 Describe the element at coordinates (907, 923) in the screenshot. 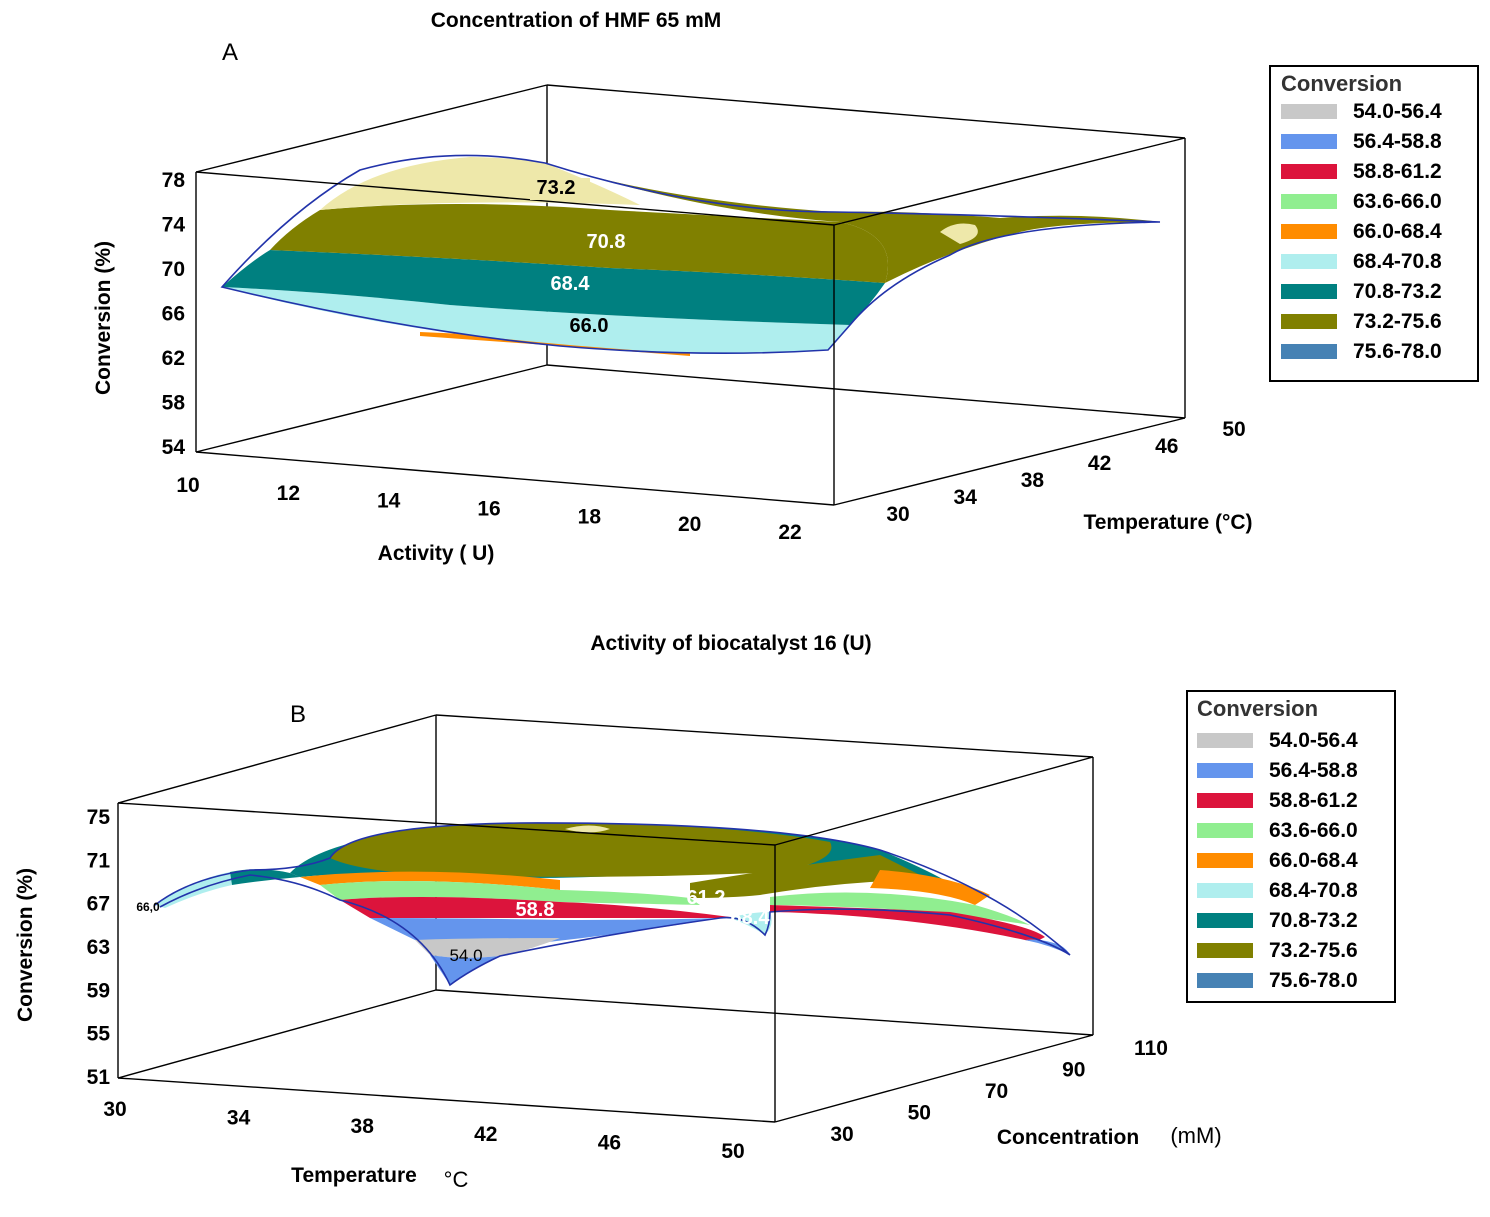

I see `surface-right-red` at that location.